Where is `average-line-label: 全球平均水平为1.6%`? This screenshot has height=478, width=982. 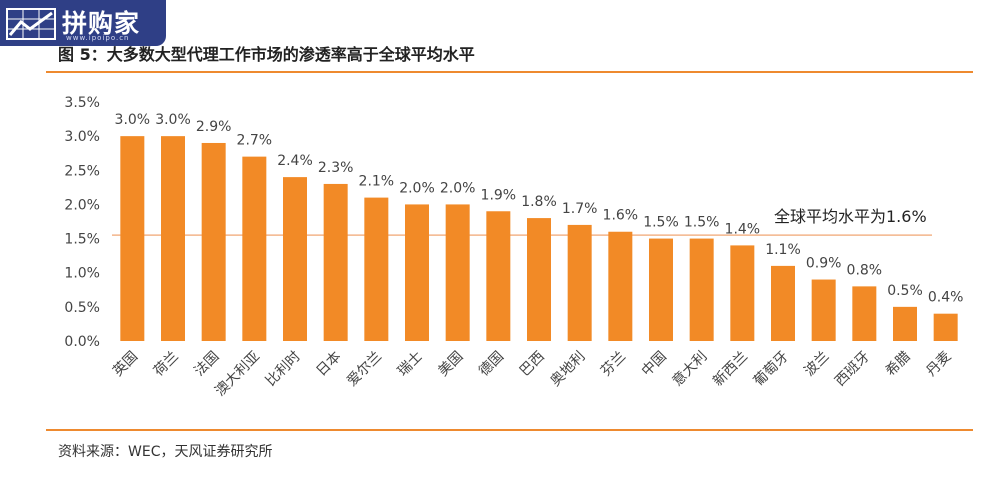 average-line-label: 全球平均水平为1.6% is located at coordinates (850, 216).